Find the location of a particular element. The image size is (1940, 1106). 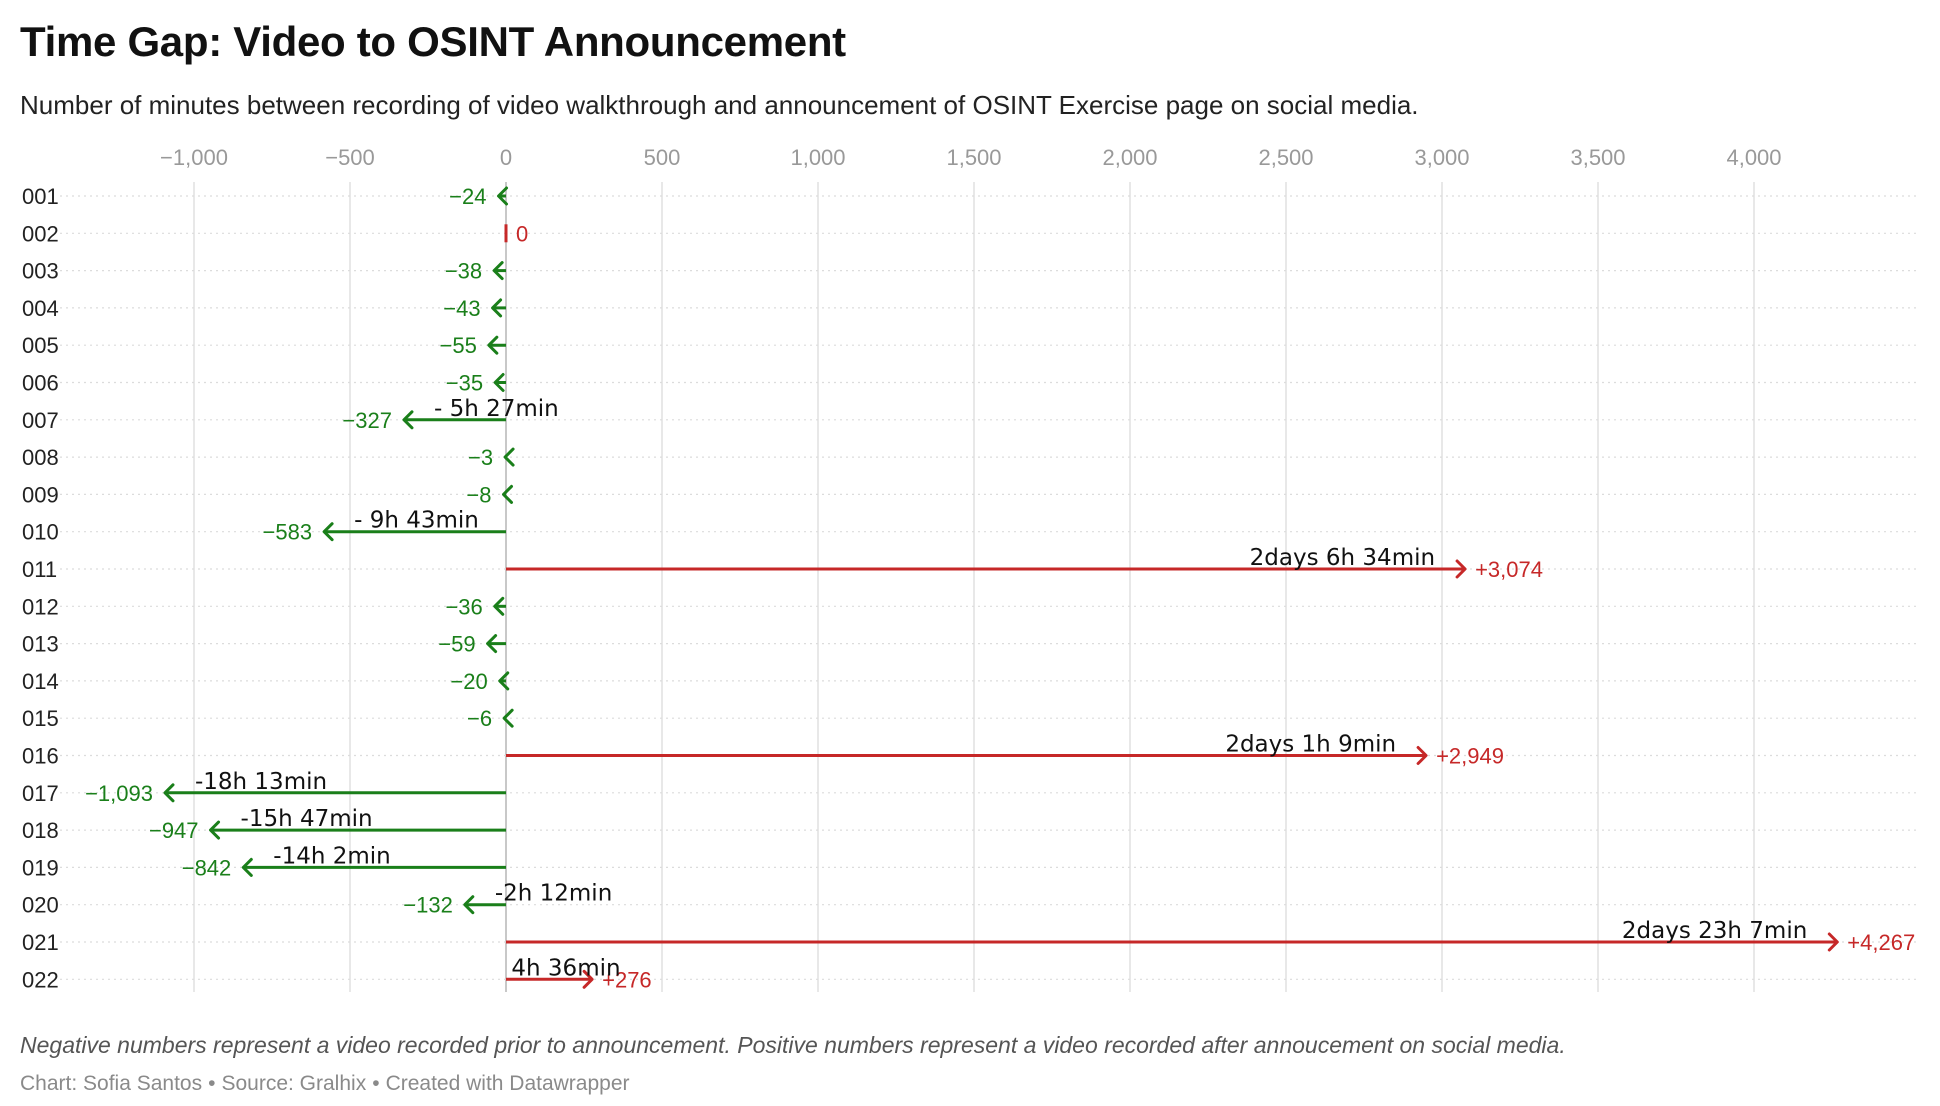

category-label: 013 is located at coordinates (40, 644).